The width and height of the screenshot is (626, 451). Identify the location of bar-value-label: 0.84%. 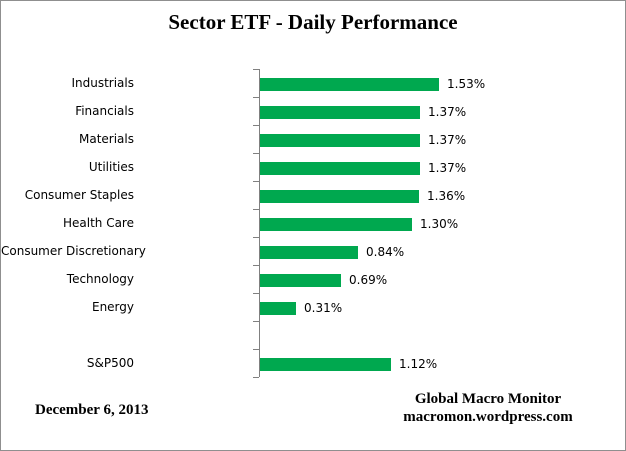
(385, 252).